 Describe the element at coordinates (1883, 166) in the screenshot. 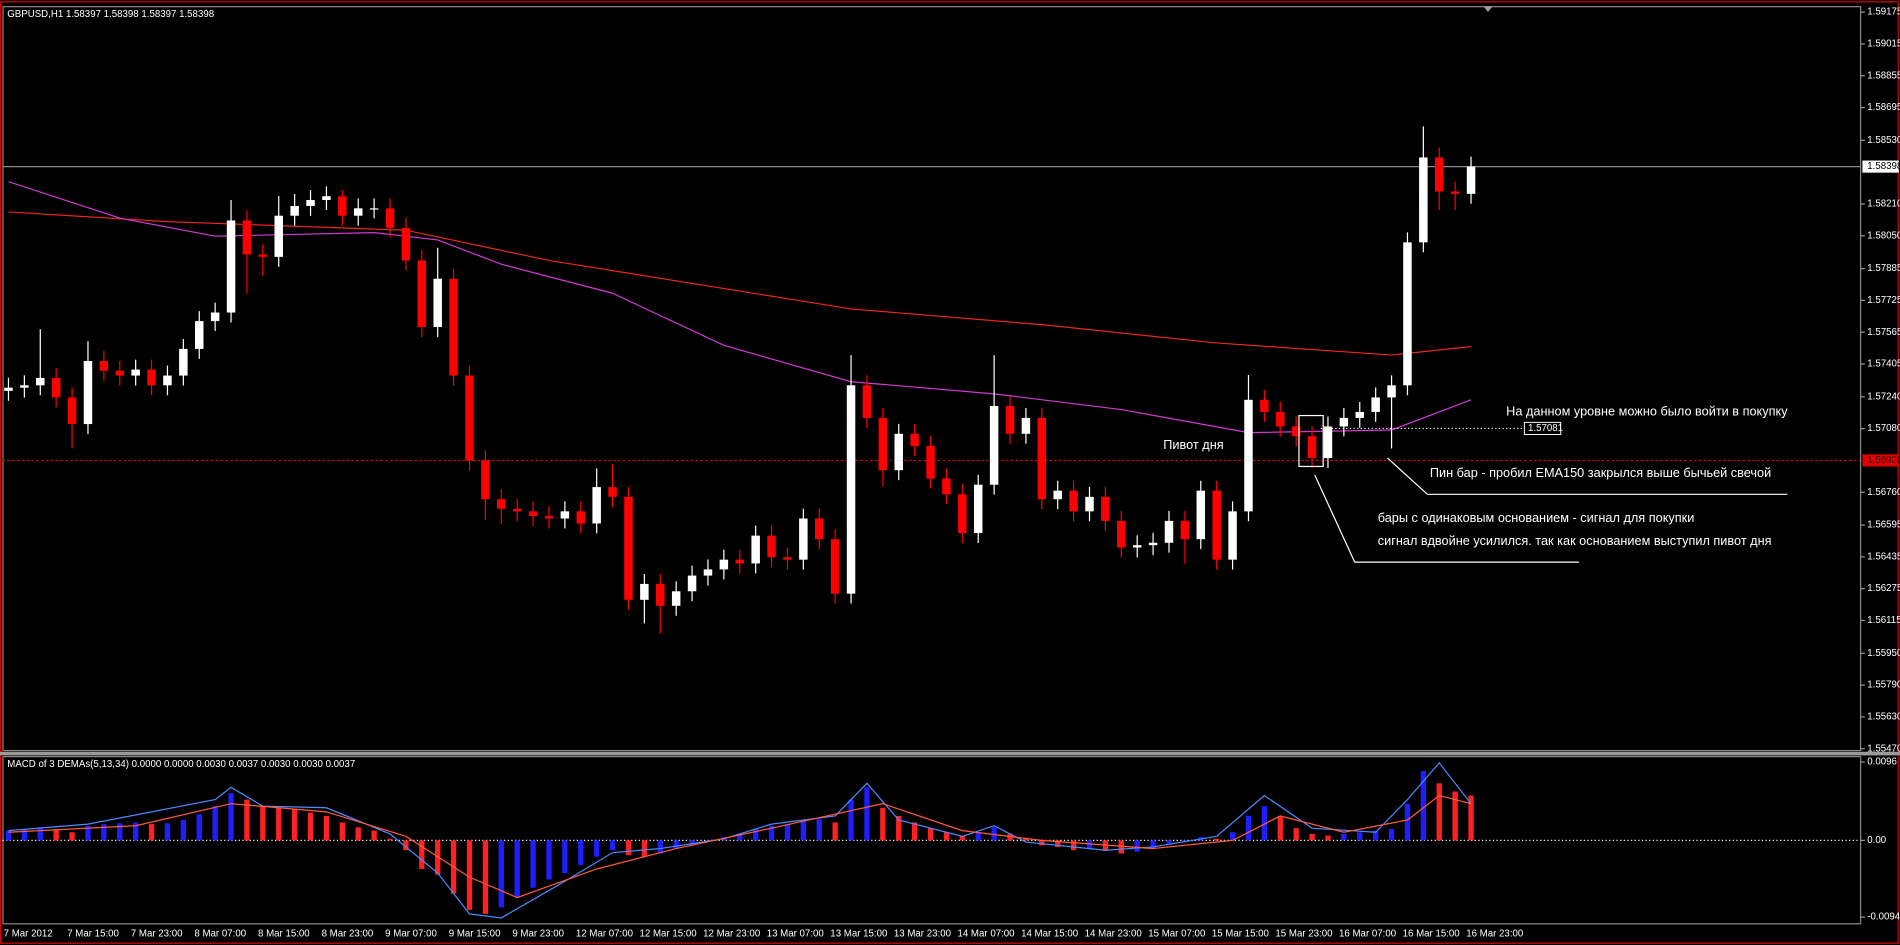

I see `current-price-label: 1.58398` at that location.